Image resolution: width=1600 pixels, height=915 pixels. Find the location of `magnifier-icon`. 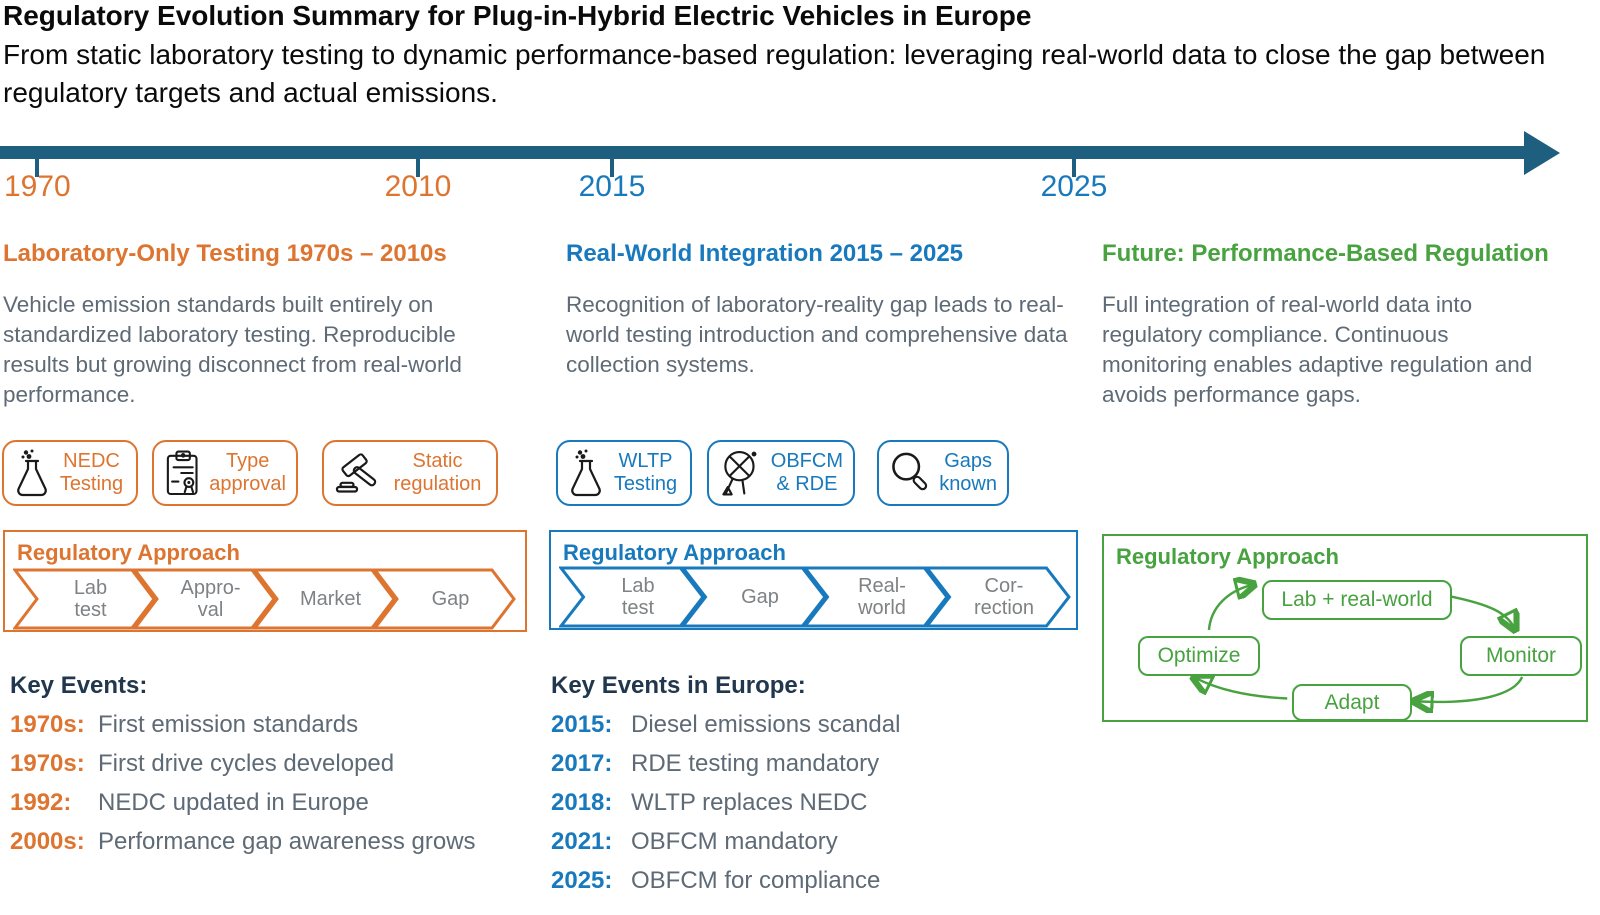

magnifier-icon is located at coordinates (910, 471).